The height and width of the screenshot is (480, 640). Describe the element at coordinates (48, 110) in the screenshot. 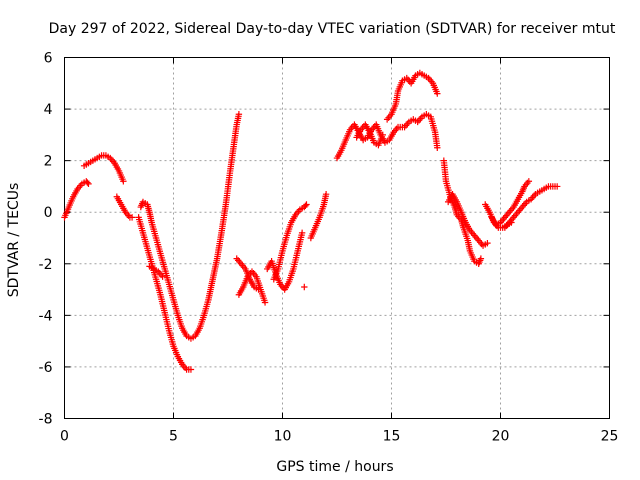

I see `y-tick-label: 4` at that location.